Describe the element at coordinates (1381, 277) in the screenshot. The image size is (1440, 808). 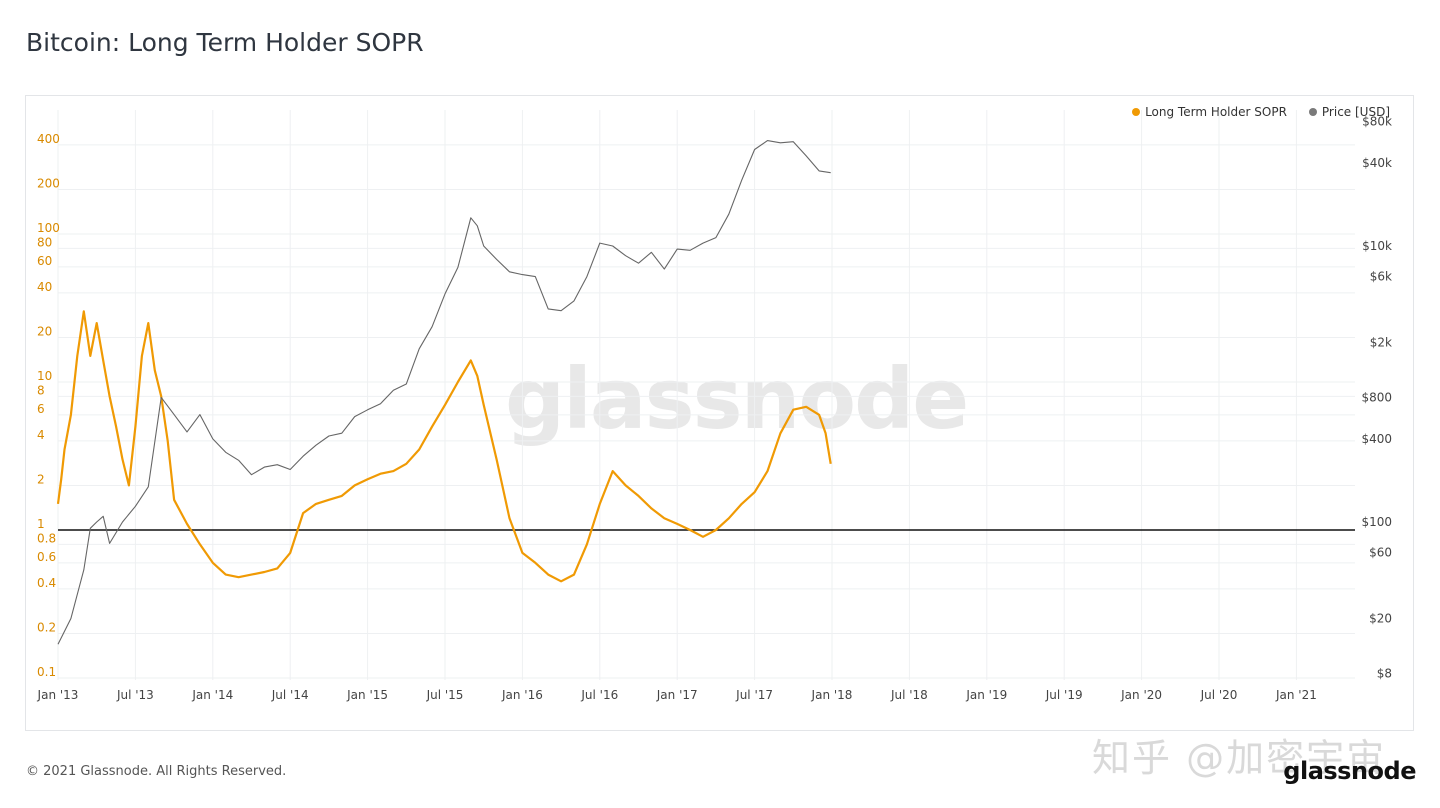
I see `y-right-tick-label: $6k` at that location.